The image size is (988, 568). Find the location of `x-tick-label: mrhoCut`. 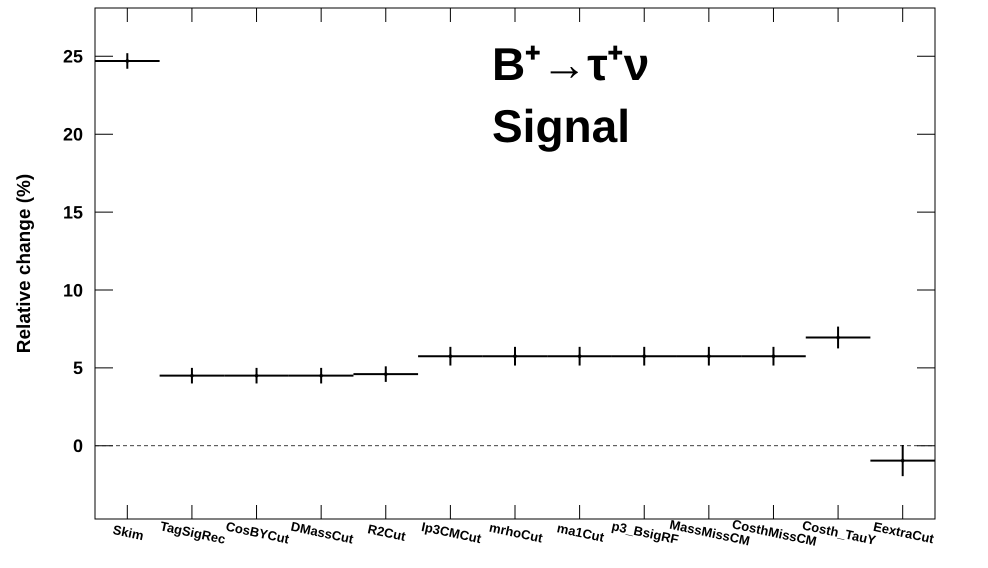

x-tick-label: mrhoCut is located at coordinates (516, 533).